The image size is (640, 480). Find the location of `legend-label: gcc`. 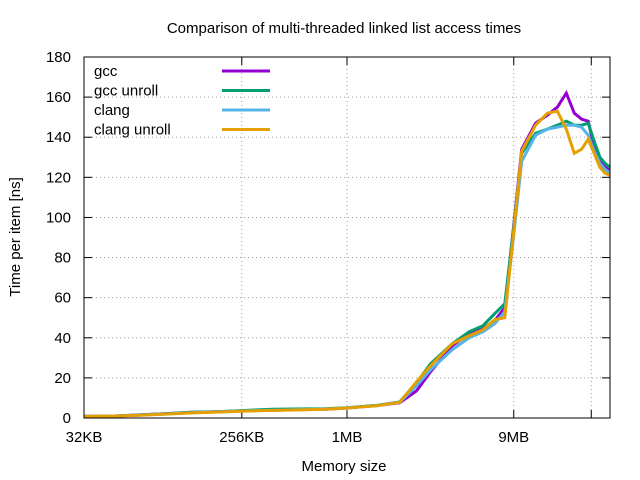

legend-label: gcc is located at coordinates (106, 71).